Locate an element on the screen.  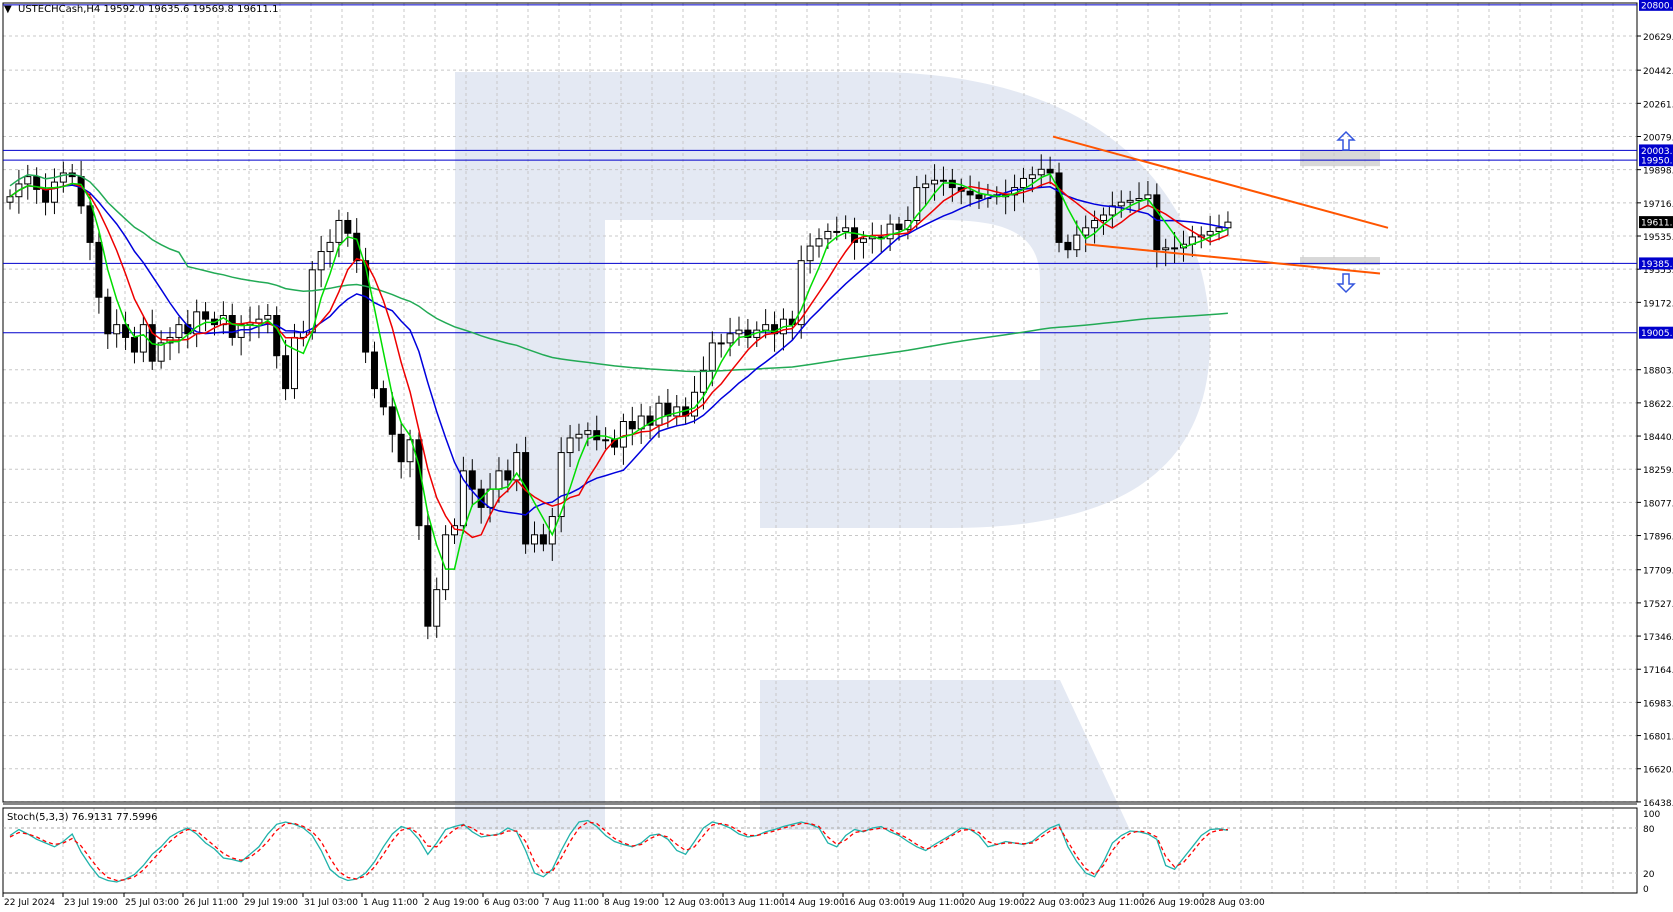
stoch-header: Stoch(5,3,3) 76.9131 77.5996 is located at coordinates (82, 817).